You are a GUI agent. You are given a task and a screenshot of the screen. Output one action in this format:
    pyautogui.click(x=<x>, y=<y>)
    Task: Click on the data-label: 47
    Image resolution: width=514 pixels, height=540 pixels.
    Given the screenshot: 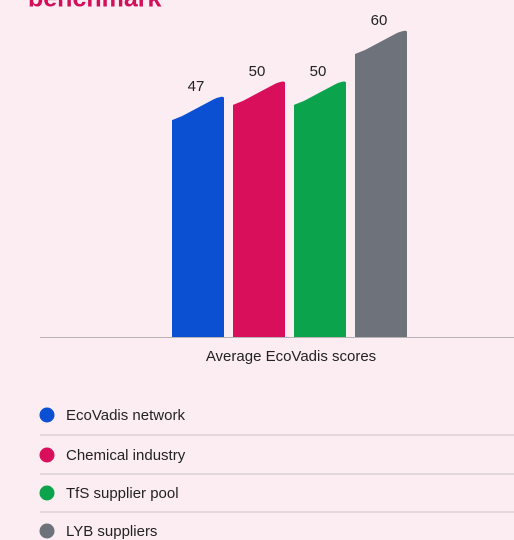 What is the action you would take?
    pyautogui.click(x=196, y=86)
    